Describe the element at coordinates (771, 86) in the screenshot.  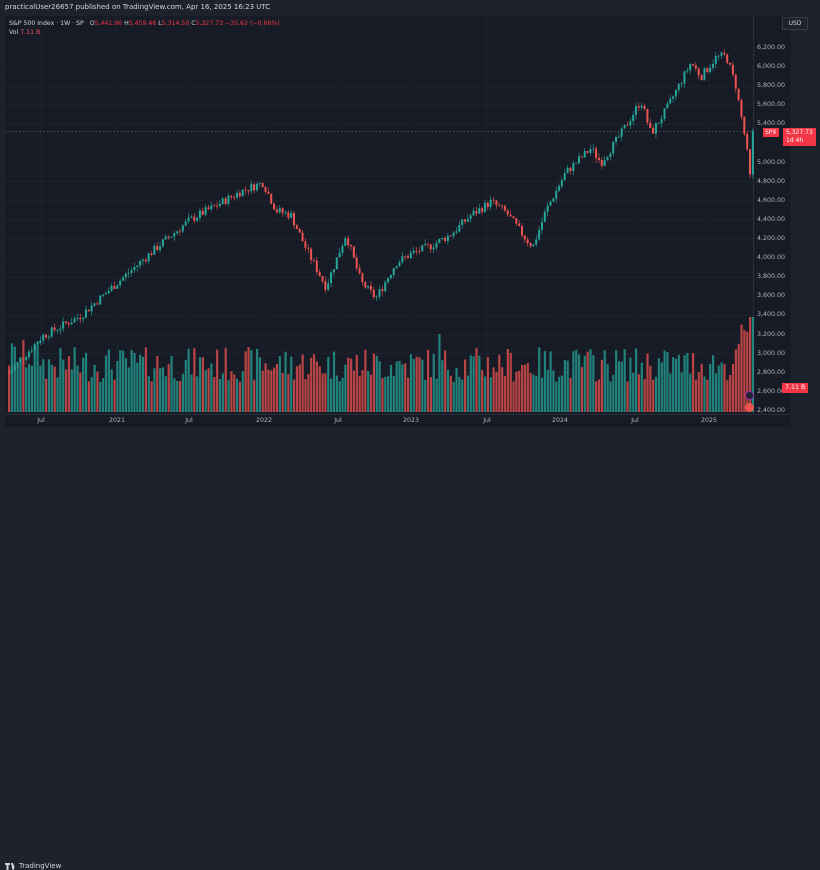
I see `price-tick: 5,800.00` at that location.